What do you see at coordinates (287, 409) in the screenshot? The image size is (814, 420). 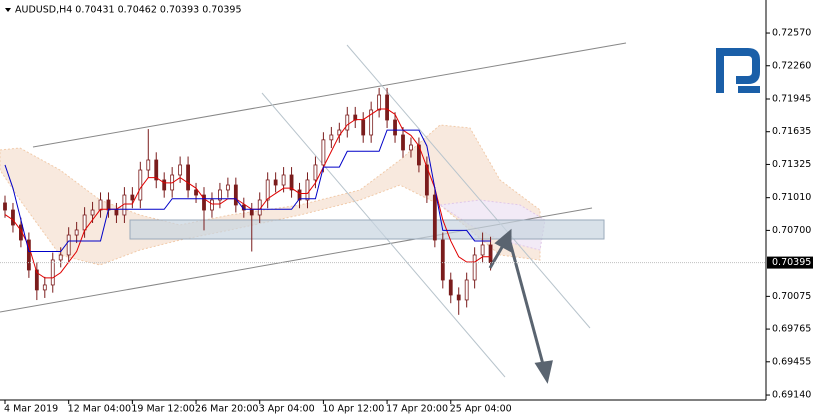 I see `x-tick-label: 3 Apr 04:00` at bounding box center [287, 409].